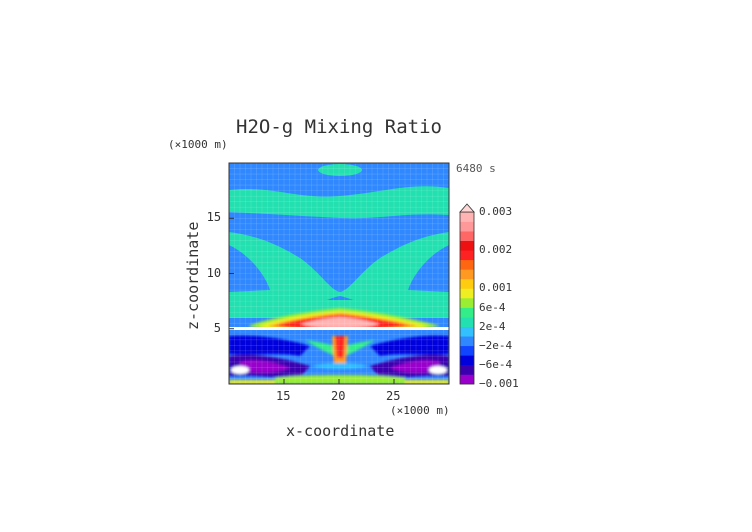 The width and height of the screenshot is (752, 532). Describe the element at coordinates (496, 288) in the screenshot. I see `colorbar-tick-label: 0.001` at that location.